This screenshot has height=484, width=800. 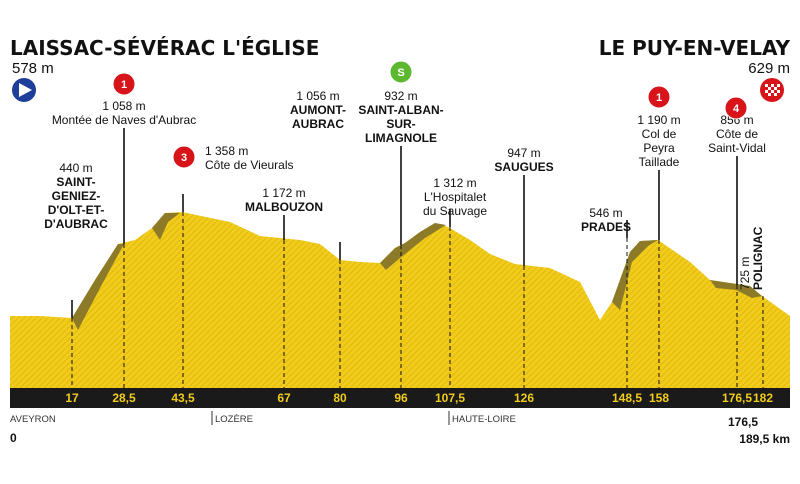 I want to click on play-arrow-icon, so click(x=24, y=90).